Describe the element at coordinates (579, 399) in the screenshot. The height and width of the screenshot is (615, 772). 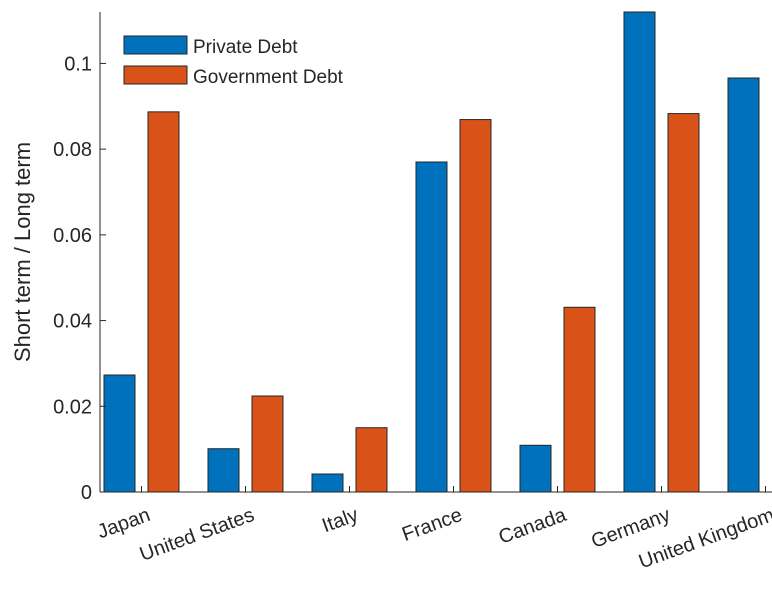
I see `bar-government-debt-canada` at that location.